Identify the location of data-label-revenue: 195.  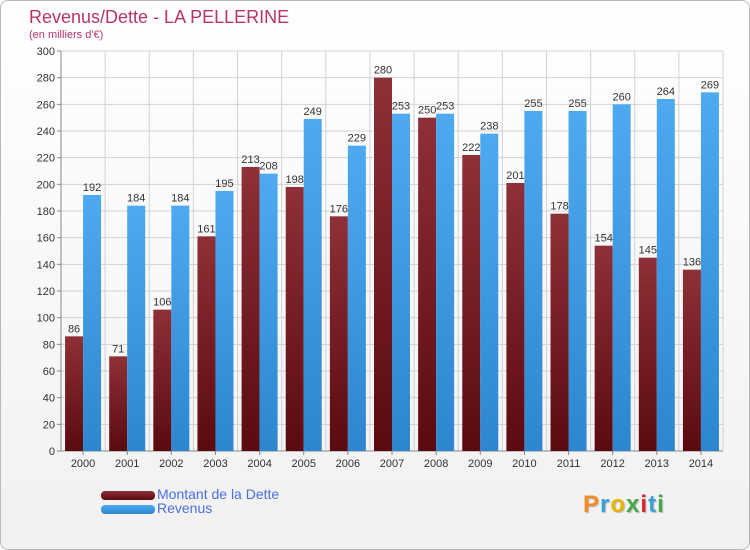
(224, 184).